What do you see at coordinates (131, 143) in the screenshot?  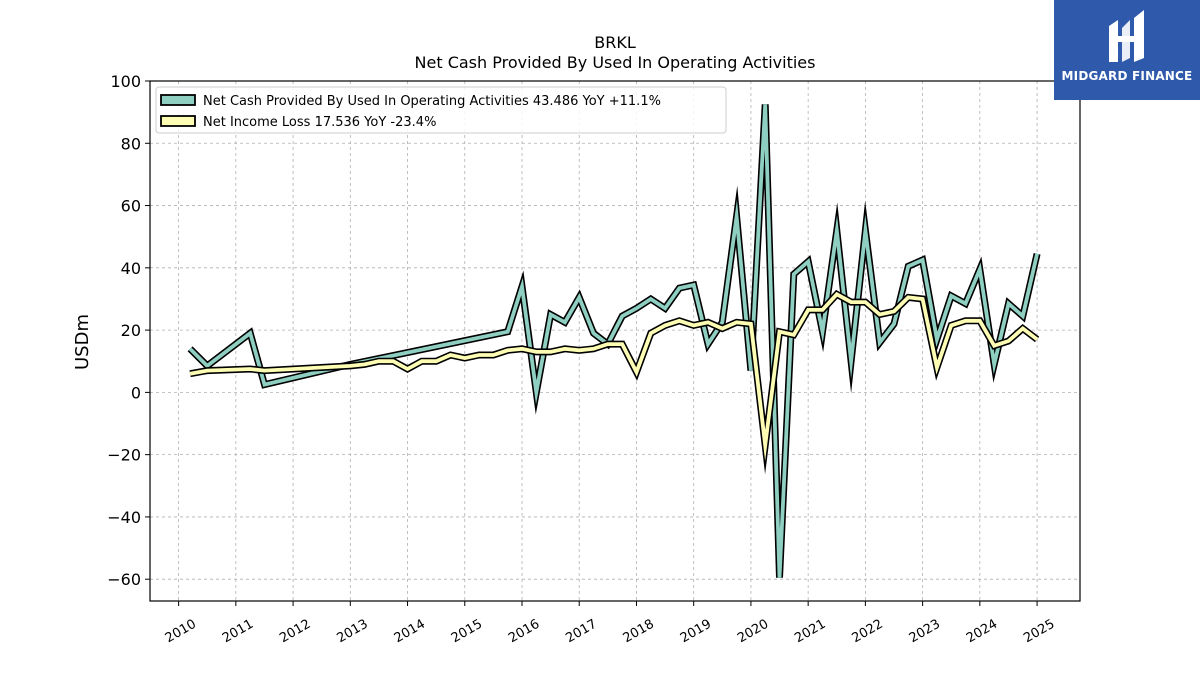 I see `y-tick-label: 80` at bounding box center [131, 143].